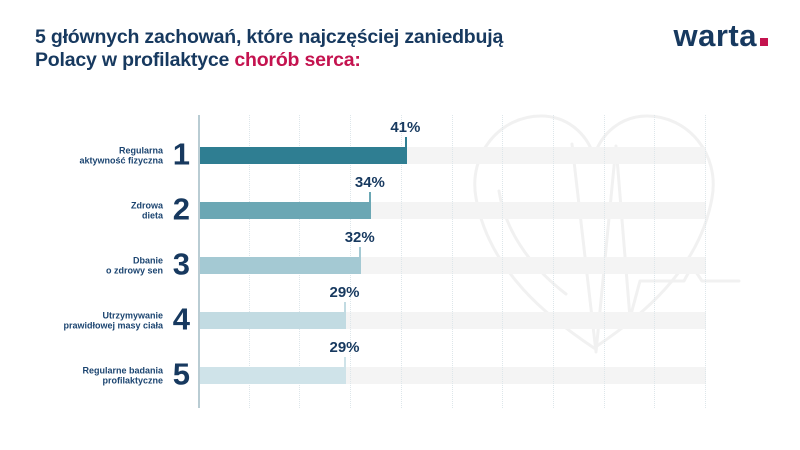 This screenshot has width=800, height=450. What do you see at coordinates (715, 35) in the screenshot?
I see `warta-wordmark: warta` at bounding box center [715, 35].